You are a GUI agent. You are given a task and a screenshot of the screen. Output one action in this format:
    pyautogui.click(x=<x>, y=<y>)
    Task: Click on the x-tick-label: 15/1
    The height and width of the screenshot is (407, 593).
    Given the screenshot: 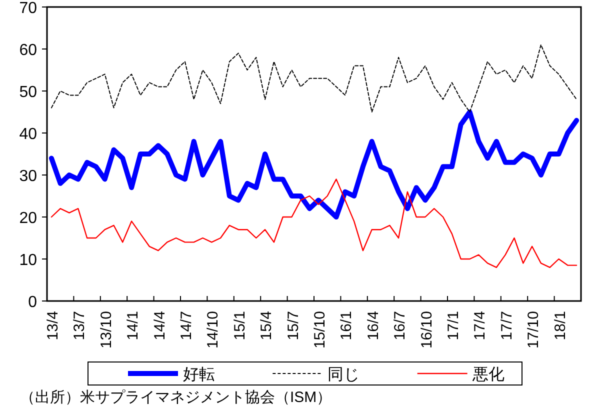 What is the action you would take?
    pyautogui.click(x=239, y=325)
    